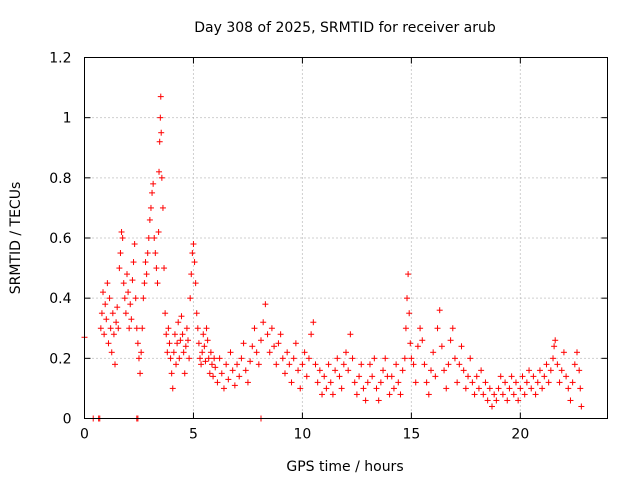 The height and width of the screenshot is (485, 640). Describe the element at coordinates (60, 359) in the screenshot. I see `y-tick-label: 0.2` at that location.